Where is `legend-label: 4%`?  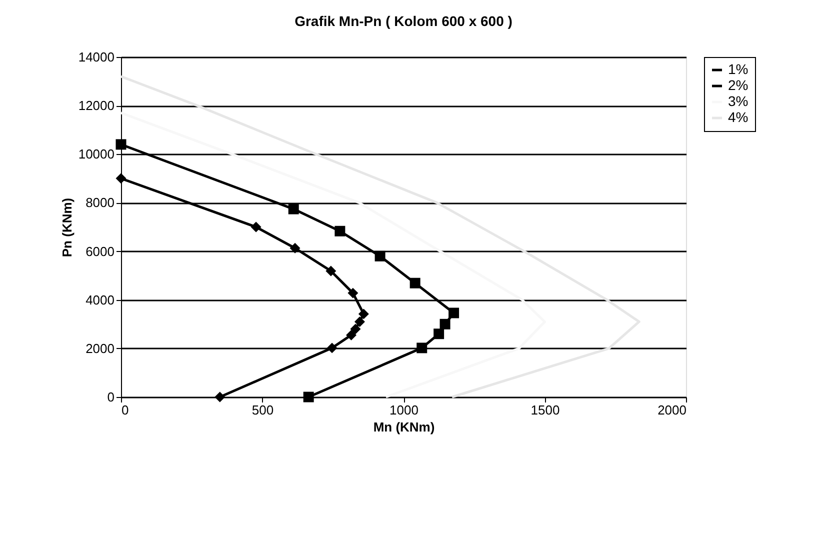 legend-label: 4% is located at coordinates (738, 117).